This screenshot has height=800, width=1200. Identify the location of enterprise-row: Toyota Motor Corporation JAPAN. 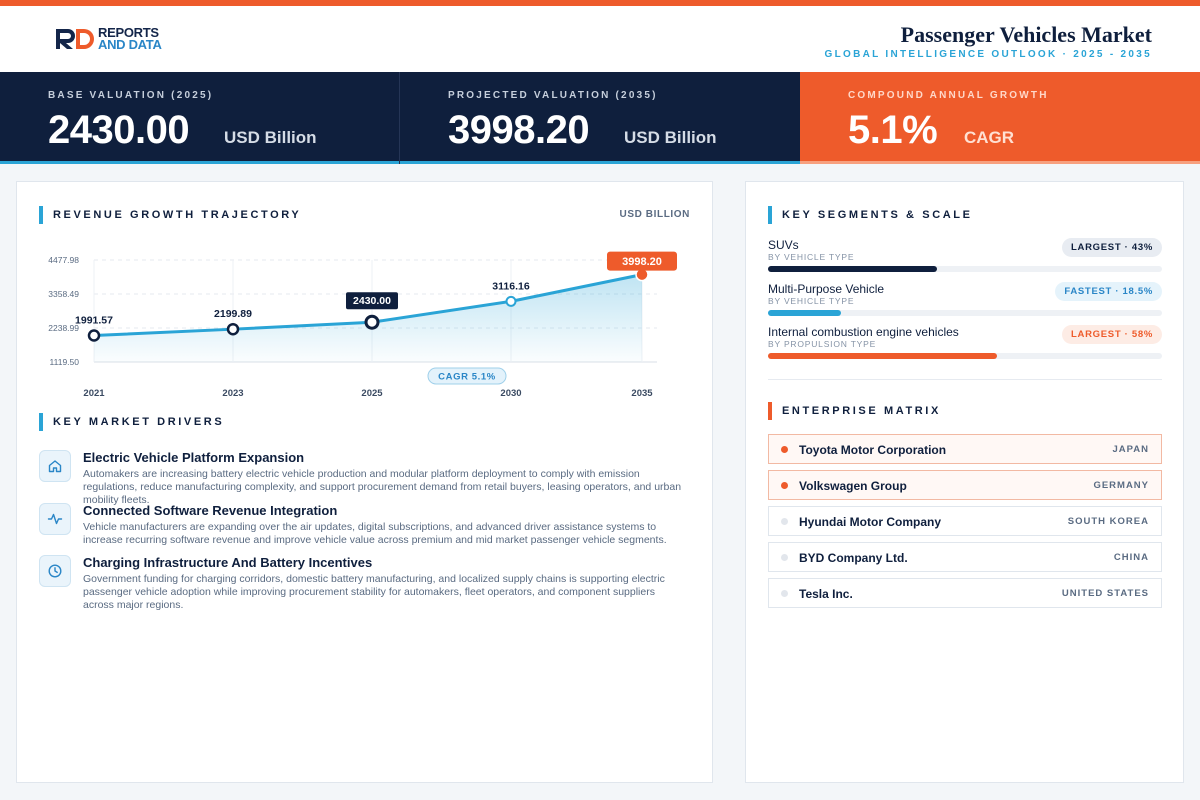
(965, 449).